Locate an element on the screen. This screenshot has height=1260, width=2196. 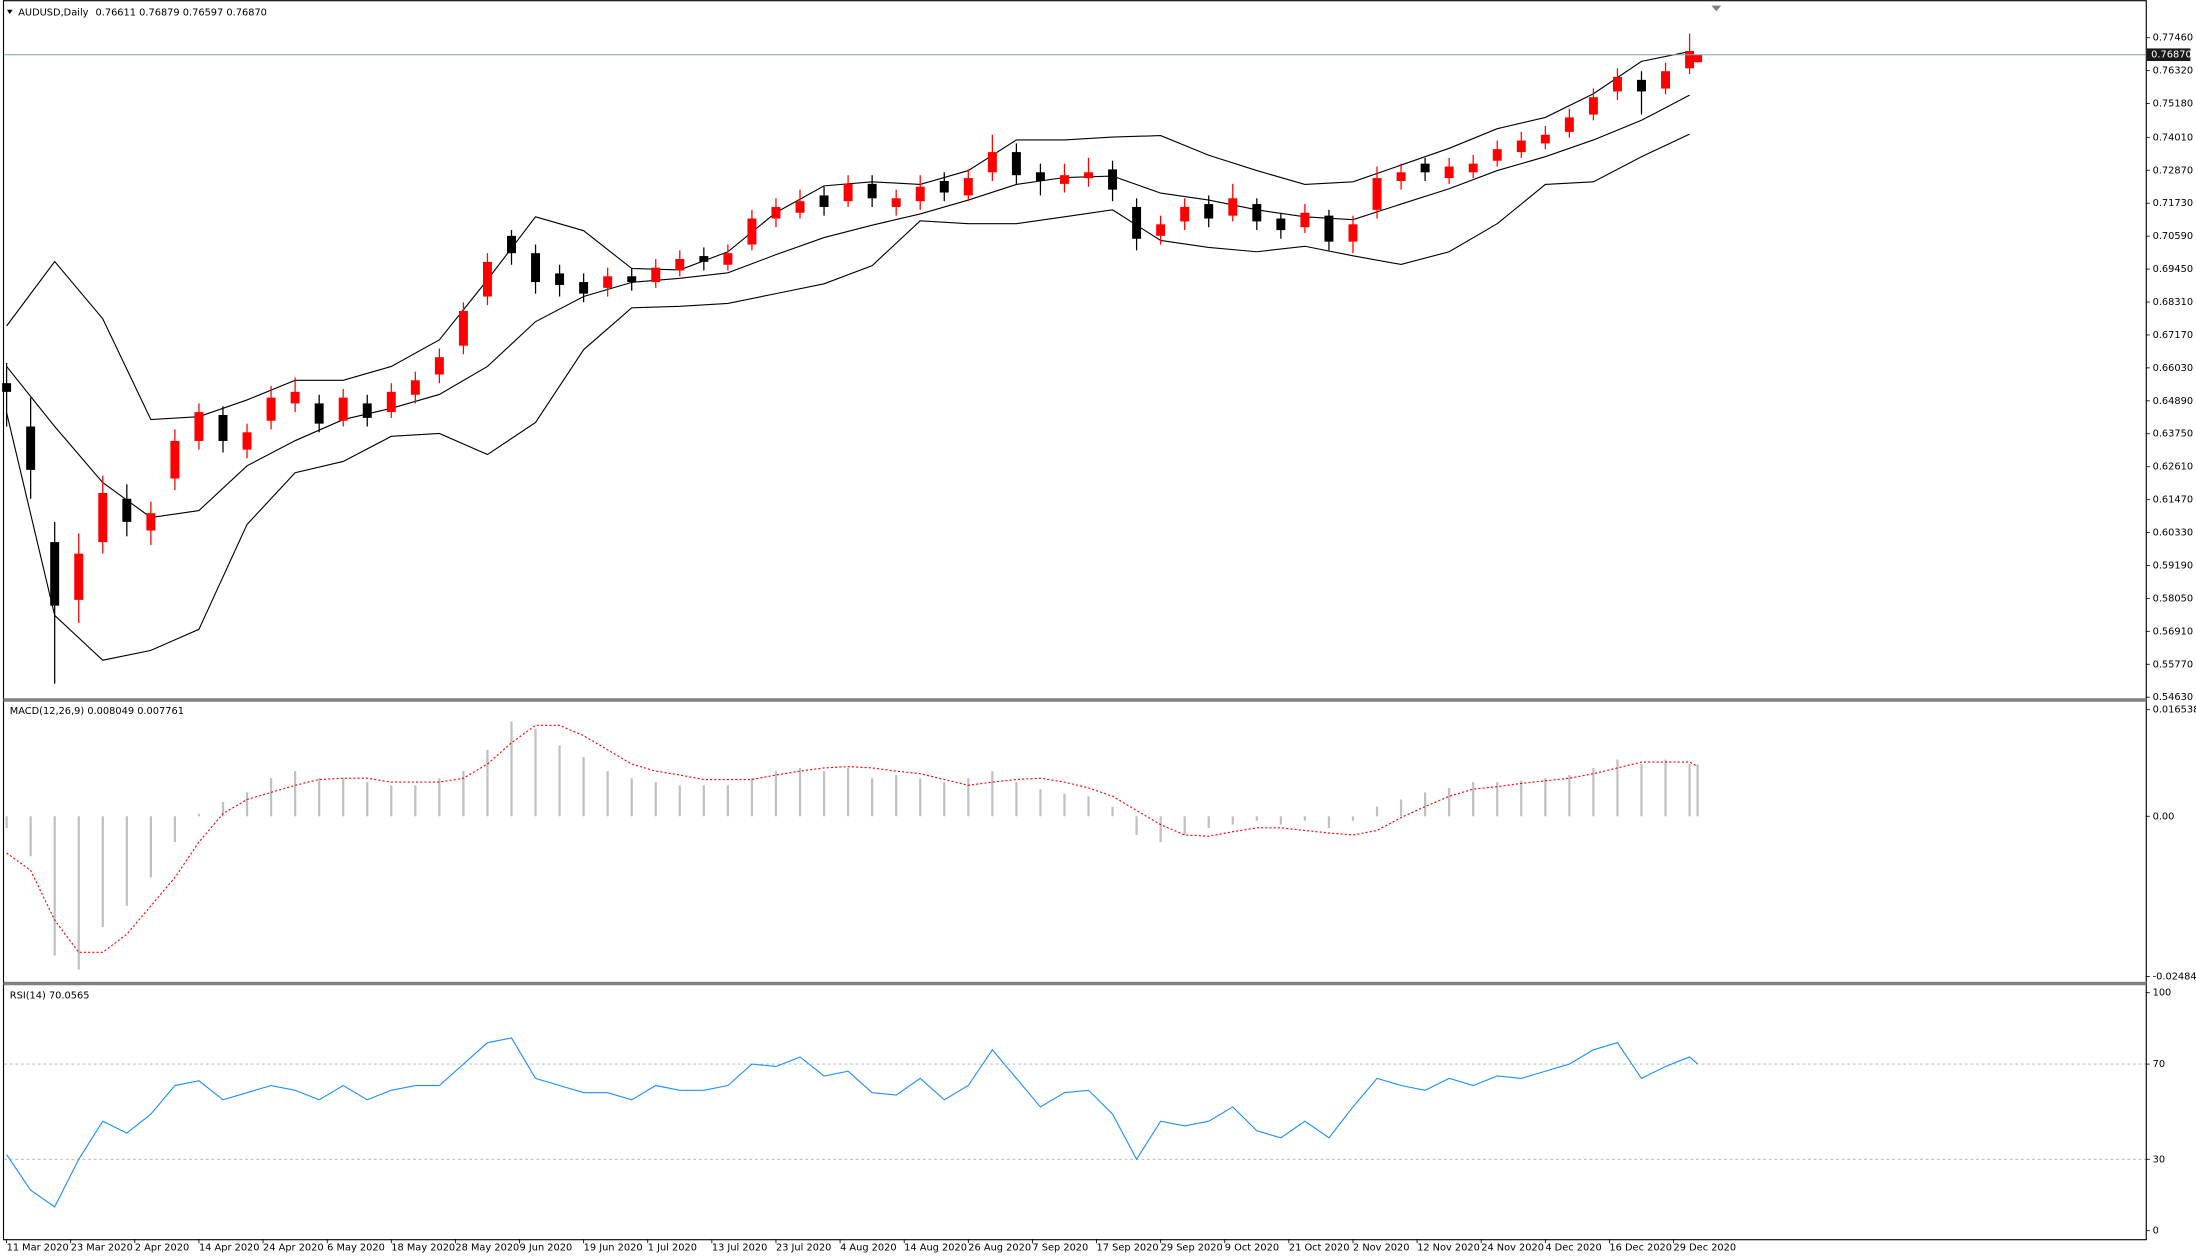
y-tick-label: 0.69450 is located at coordinates (2173, 269).